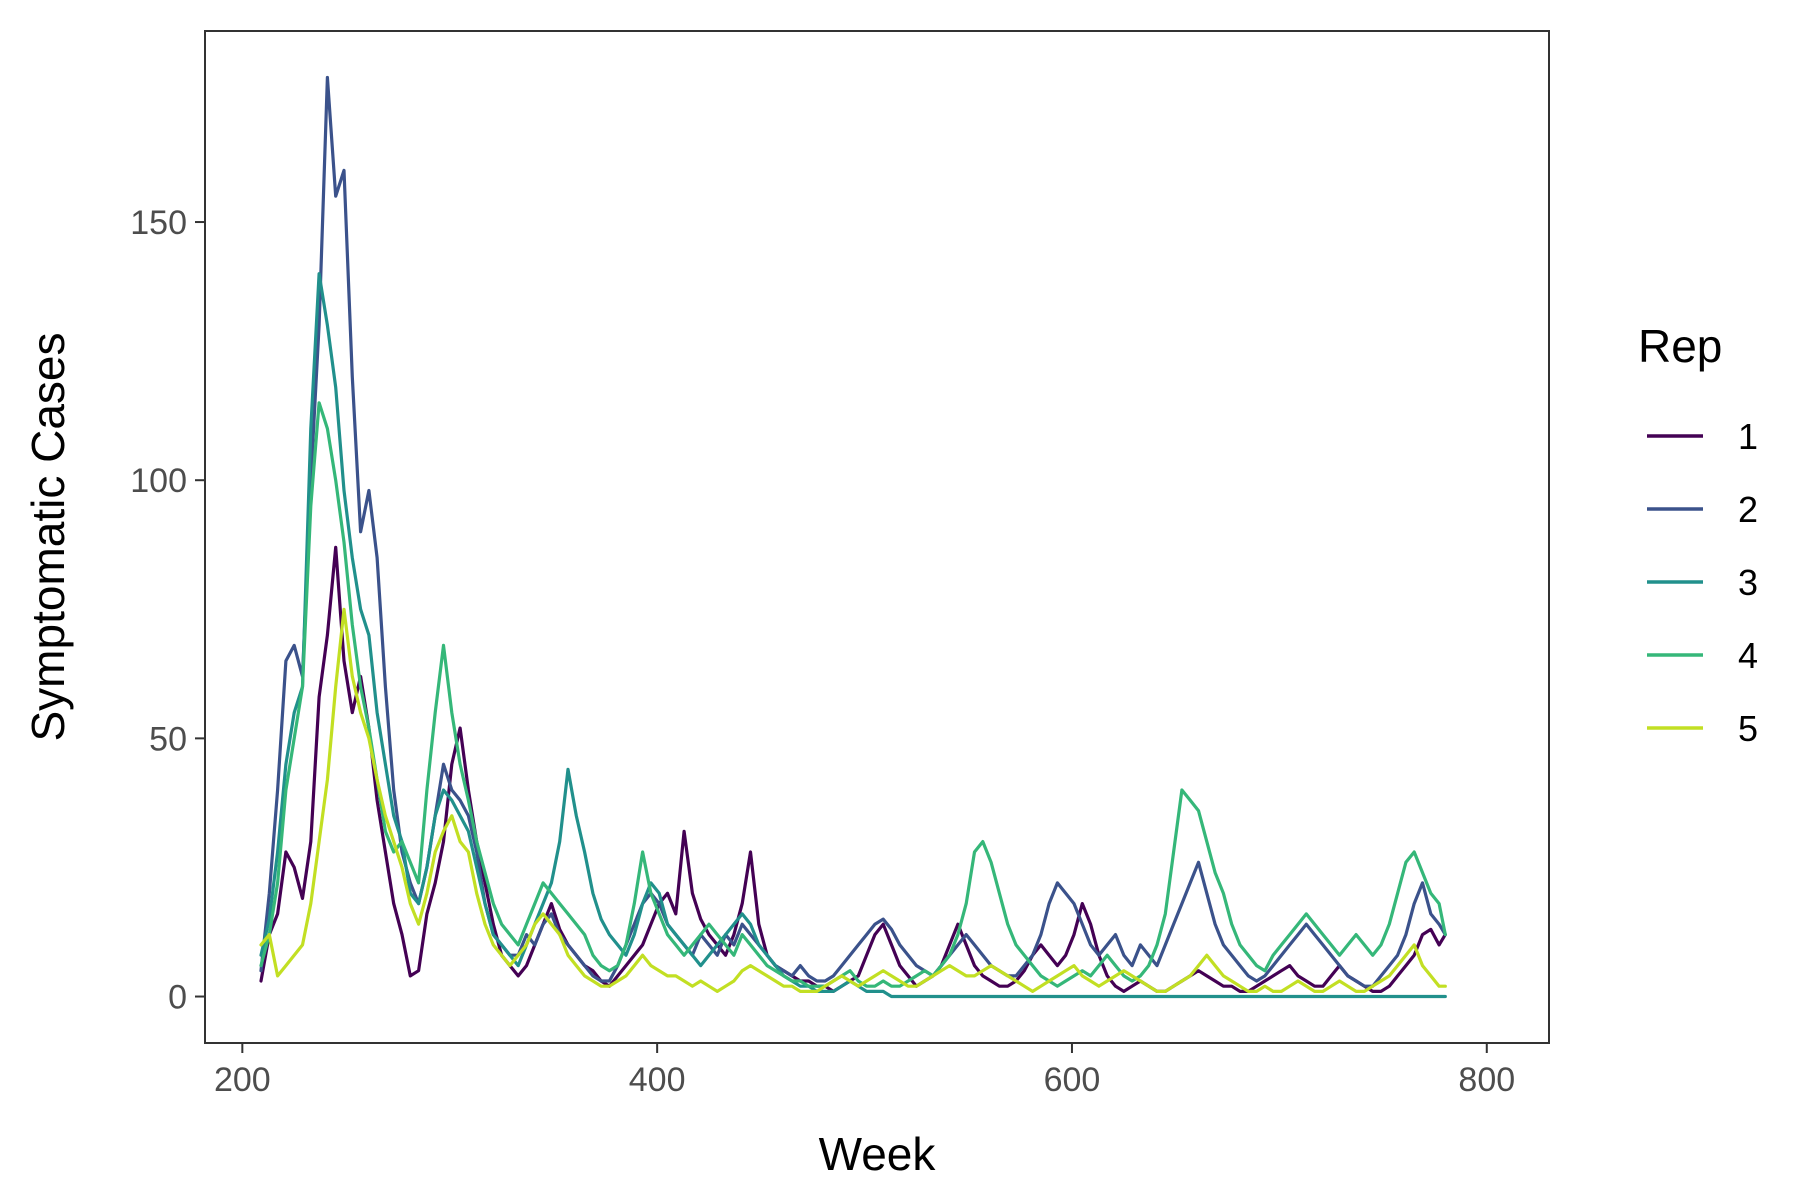  What do you see at coordinates (1748, 655) in the screenshot?
I see `legend-label-4: 4` at bounding box center [1748, 655].